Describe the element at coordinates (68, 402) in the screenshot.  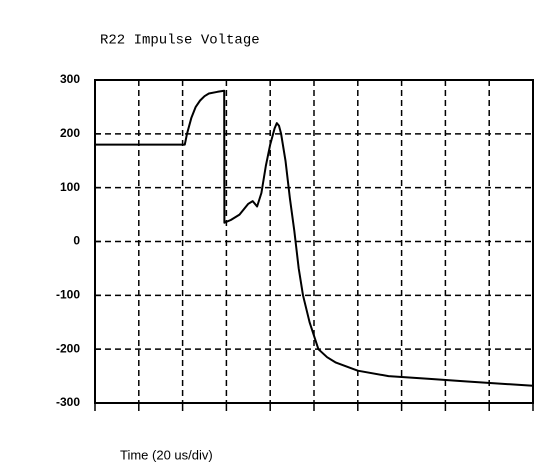
I see `y-tick-label: -300` at that location.